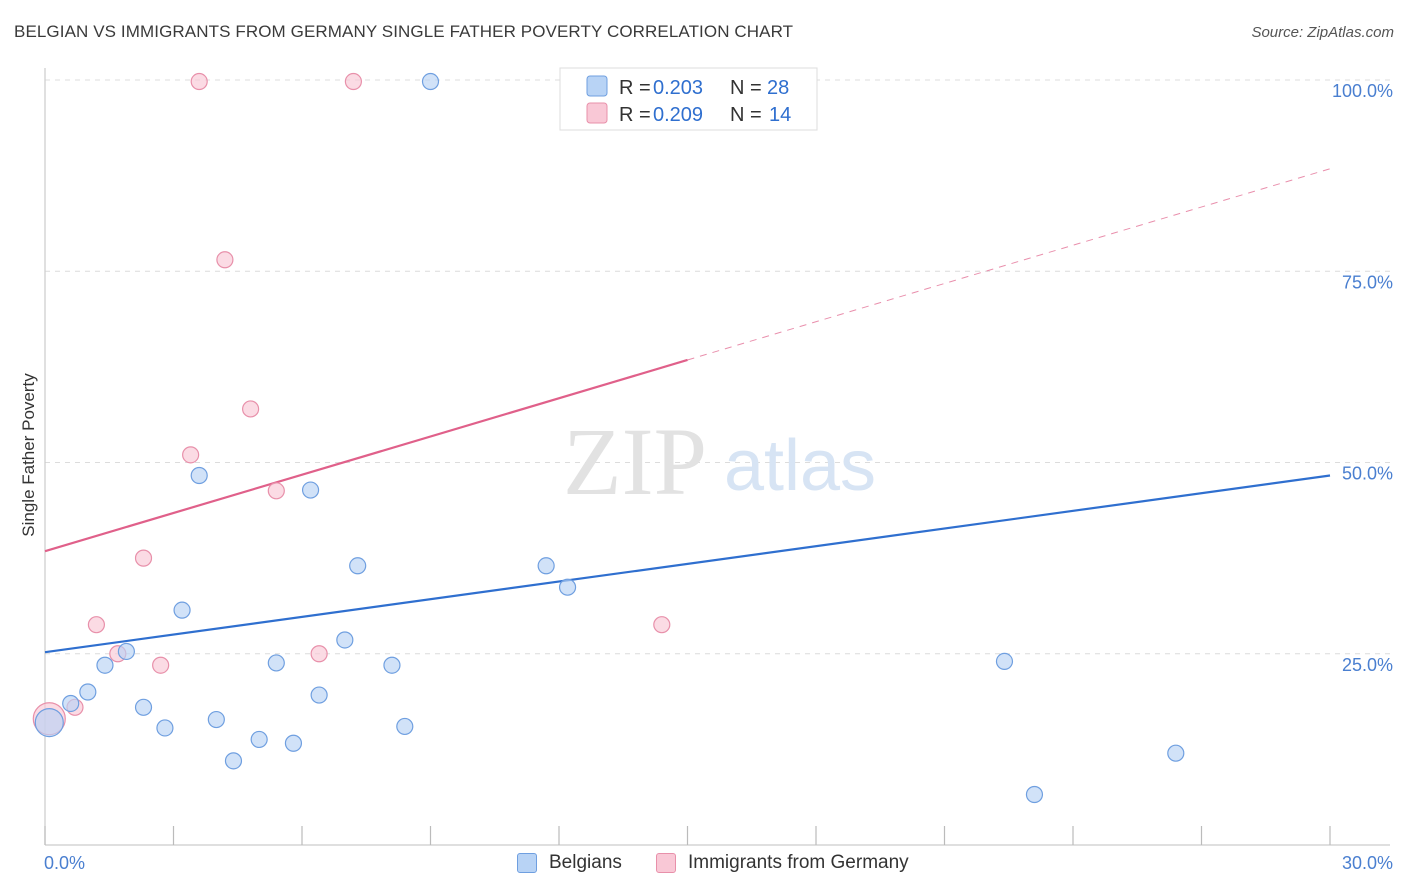  Describe the element at coordinates (28, 455) in the screenshot. I see `y-axis-label: Single Father Poverty` at that location.